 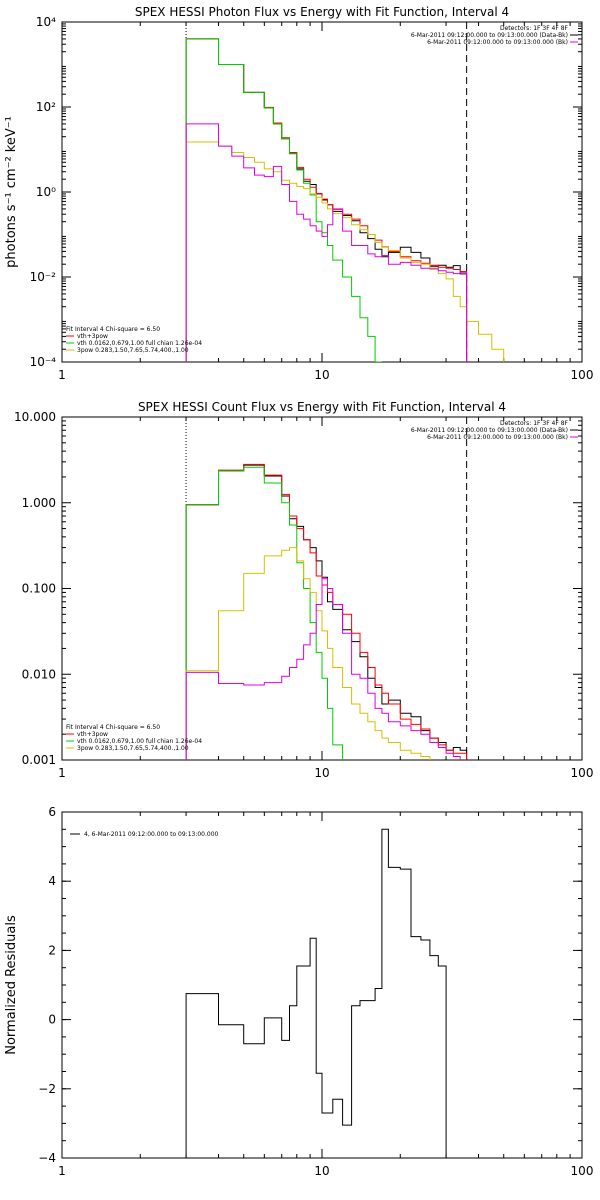 What do you see at coordinates (52, 812) in the screenshot?
I see `y-tick-label: 6` at bounding box center [52, 812].